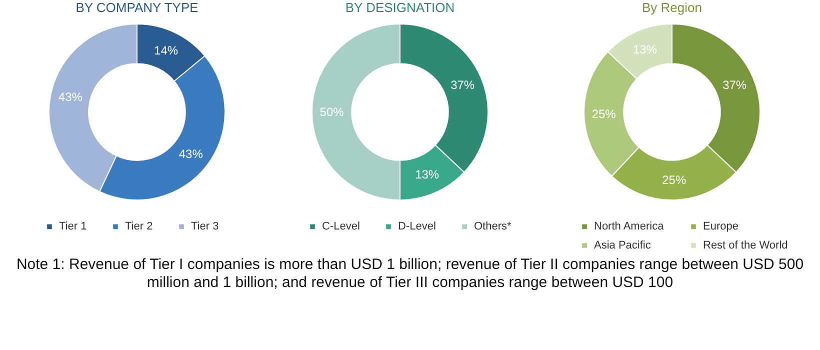  What do you see at coordinates (138, 226) in the screenshot?
I see `legend-label: Tier 2` at bounding box center [138, 226].